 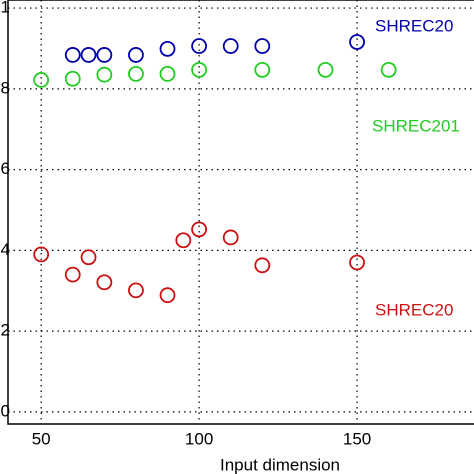 I want to click on y-tick-label: 0.2, so click(x=5, y=330).